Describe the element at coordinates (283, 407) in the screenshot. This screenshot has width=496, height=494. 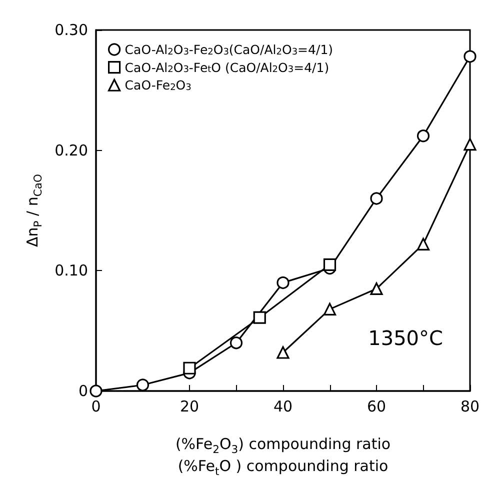
I see `x-tick-label: 40` at that location.